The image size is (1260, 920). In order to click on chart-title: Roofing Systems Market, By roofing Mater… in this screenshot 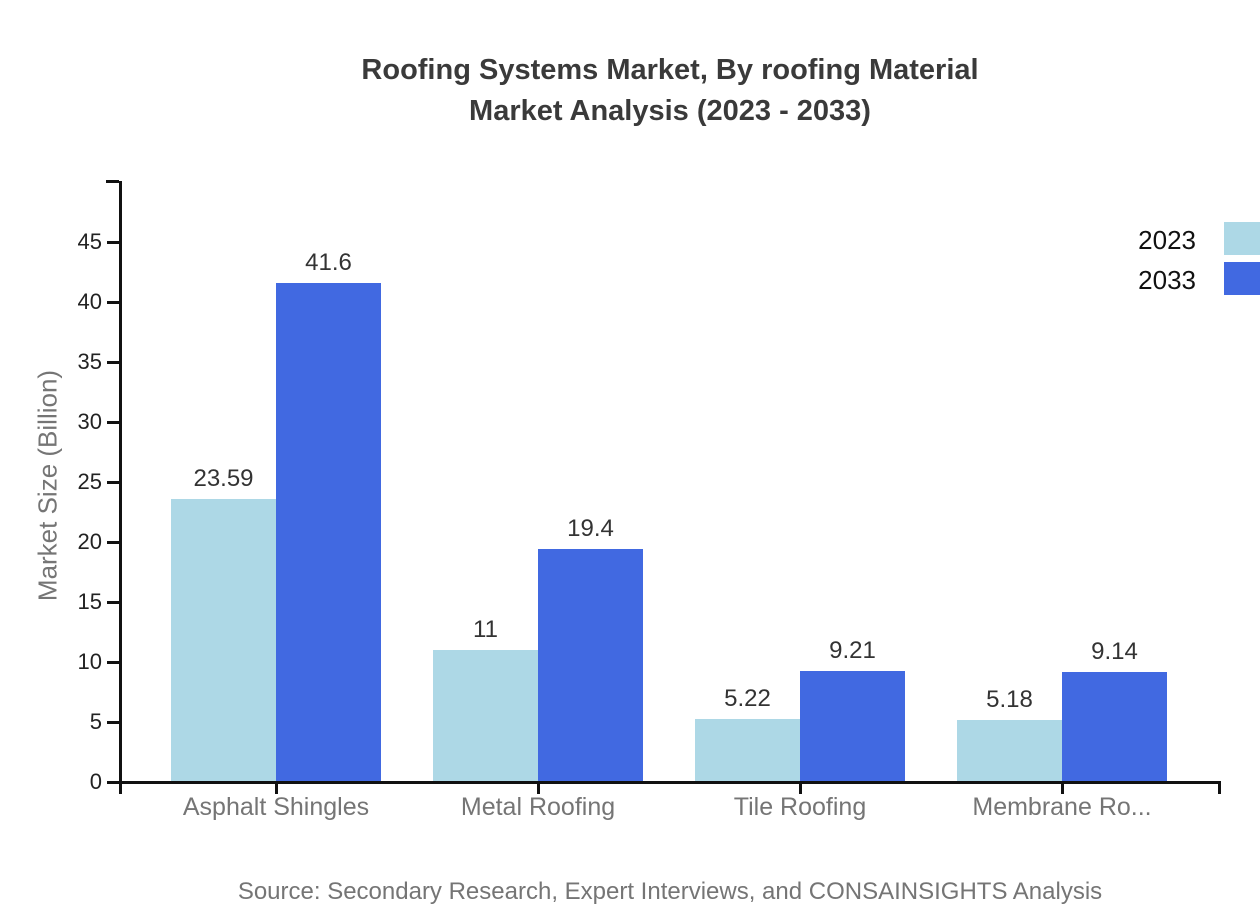, I will do `click(670, 91)`.